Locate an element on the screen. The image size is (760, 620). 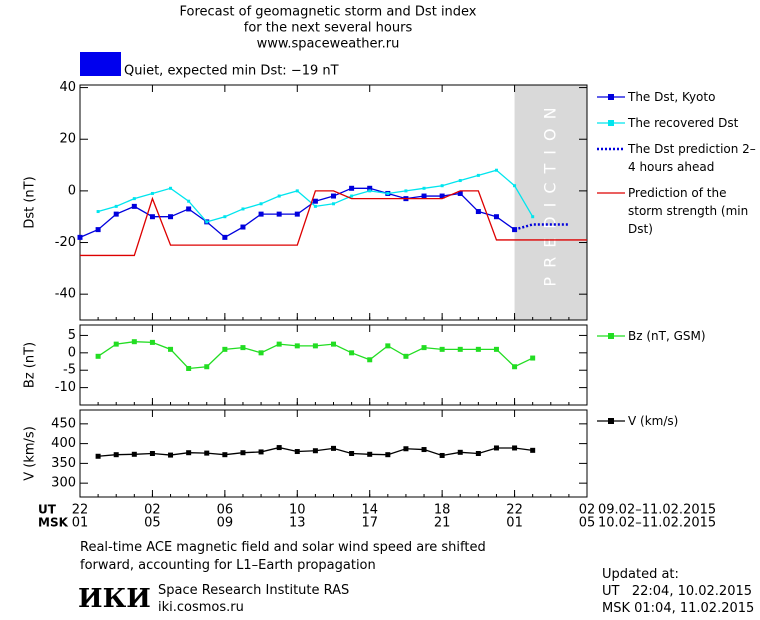
status-swatch is located at coordinates (100, 64).